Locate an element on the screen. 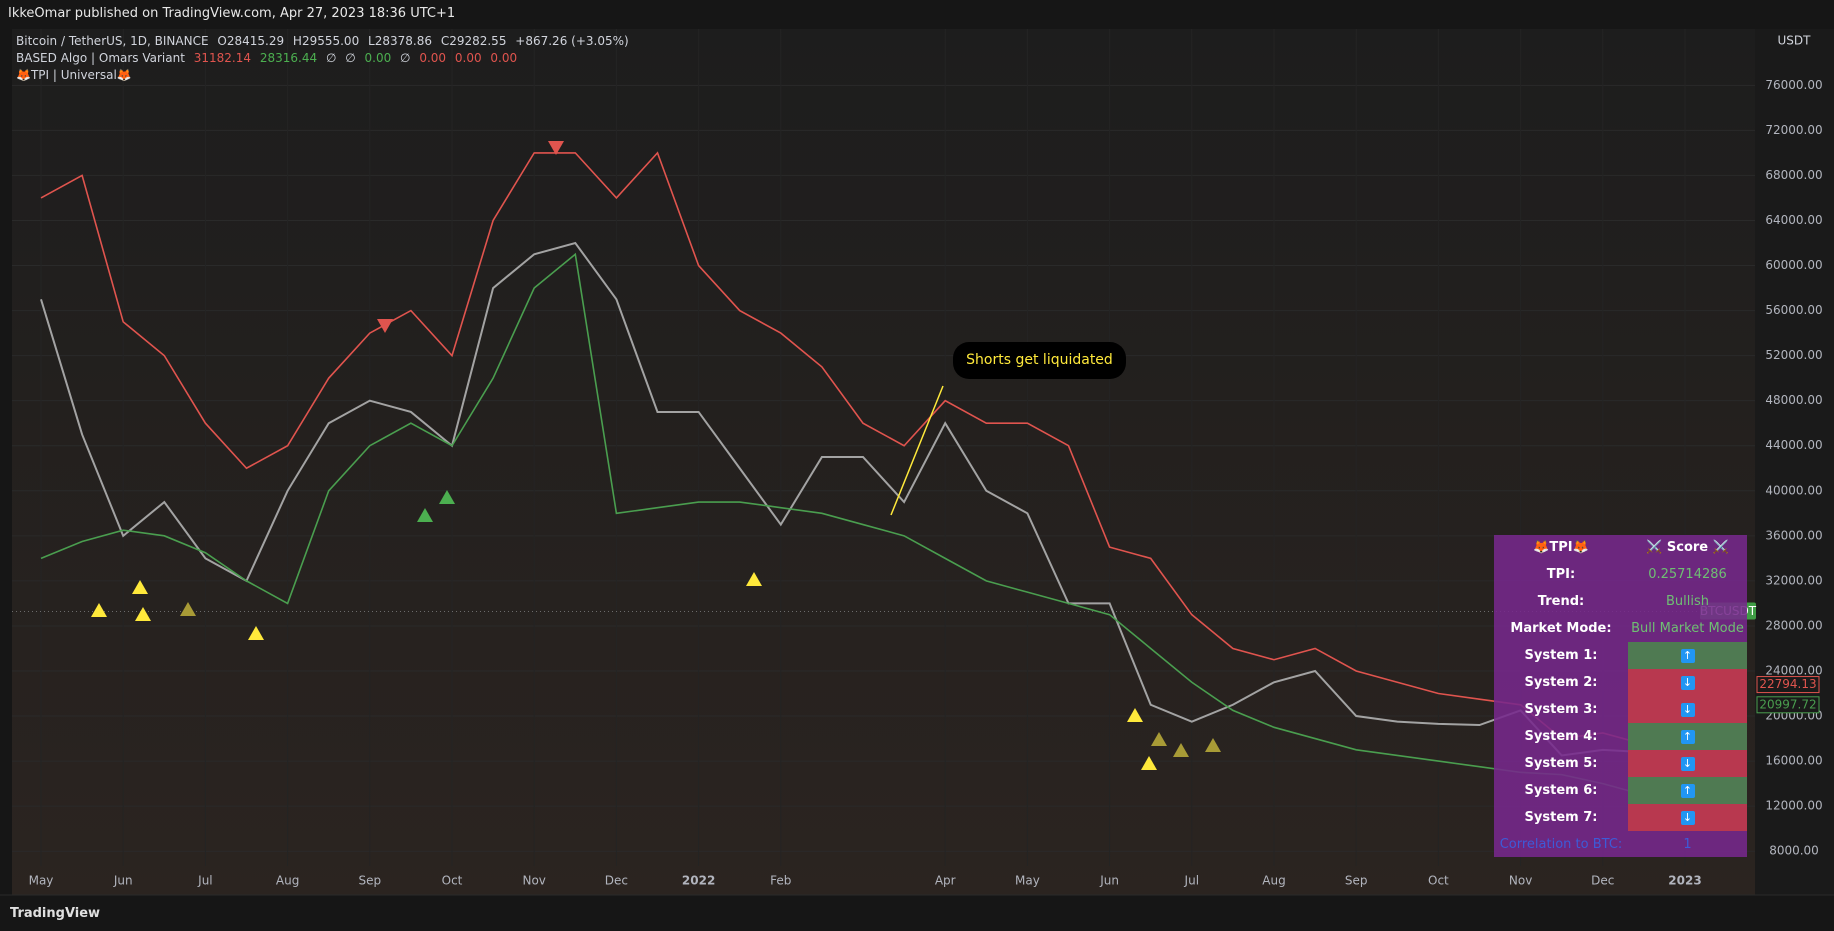 This screenshot has width=1834, height=931. row-value-cell: Bullish is located at coordinates (1687, 601).